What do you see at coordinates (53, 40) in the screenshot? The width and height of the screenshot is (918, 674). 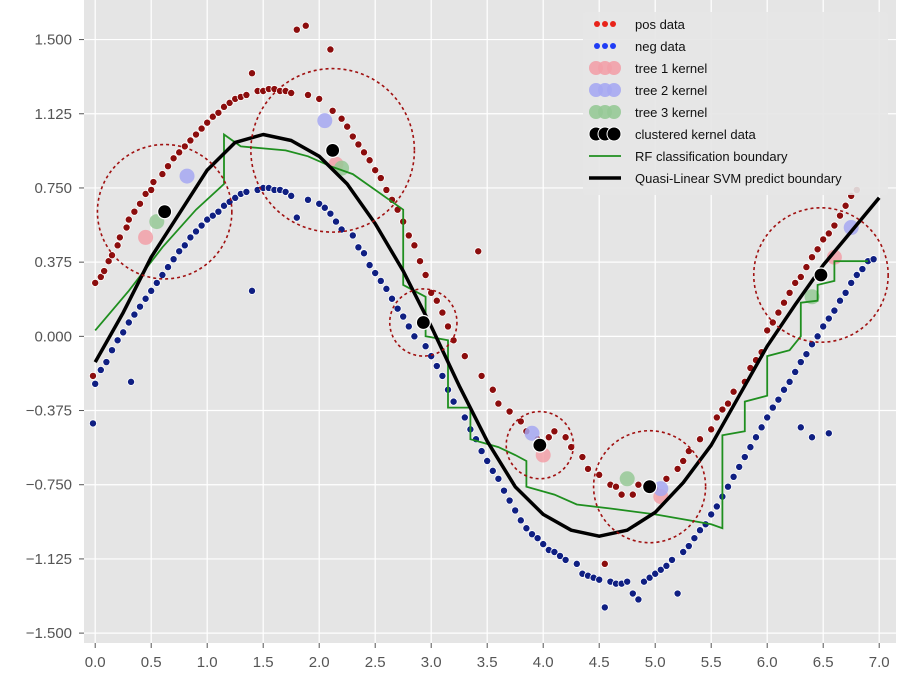 I see `y-tick-label: 1.500` at bounding box center [53, 40].